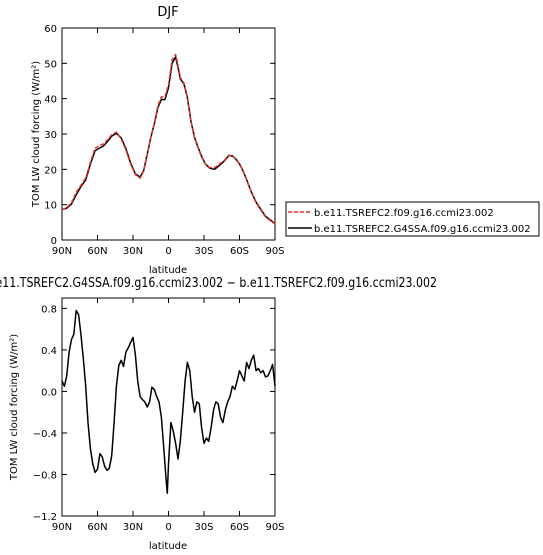  What do you see at coordinates (50, 170) in the screenshot?
I see `top-y-tick-label: 20` at bounding box center [50, 170].